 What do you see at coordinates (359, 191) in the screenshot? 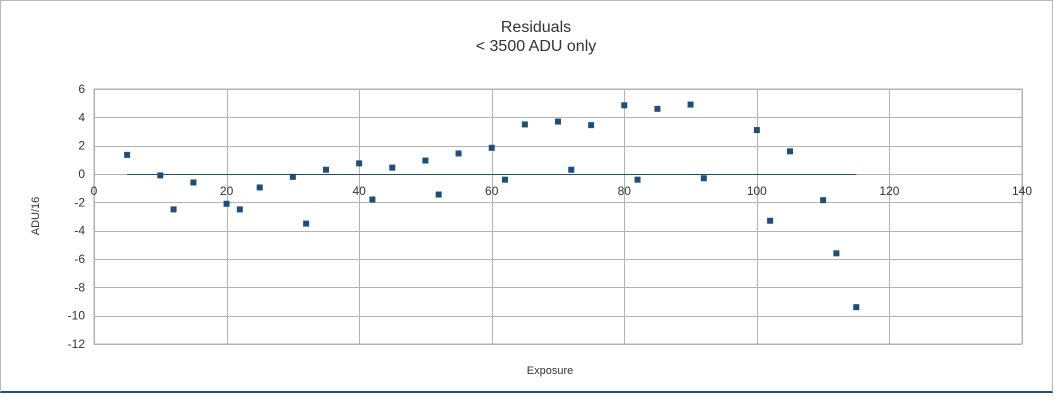
I see `x-tick-label: 40` at bounding box center [359, 191].